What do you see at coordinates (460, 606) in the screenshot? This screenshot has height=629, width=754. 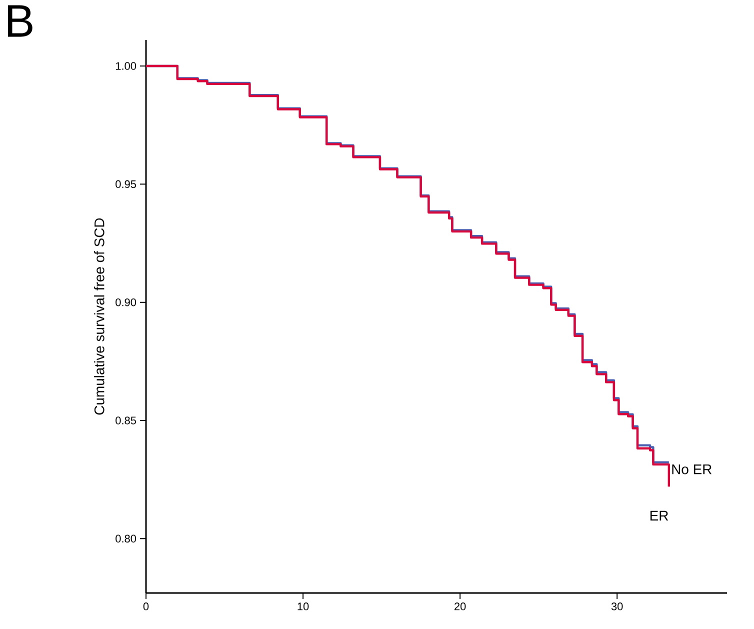 I see `x-tick-label: 20` at bounding box center [460, 606].